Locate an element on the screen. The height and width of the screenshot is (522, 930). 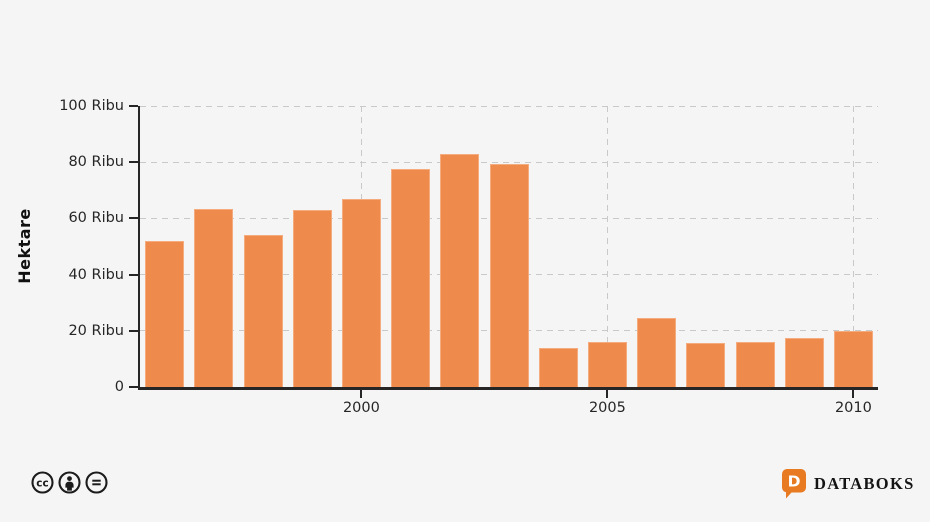
x-axis-line is located at coordinates (508, 388).